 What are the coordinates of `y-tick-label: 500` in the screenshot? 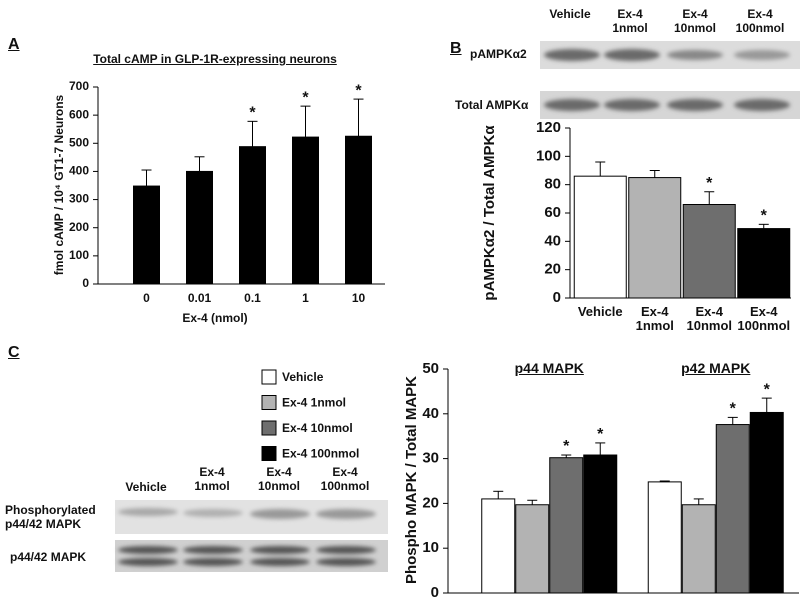 It's located at (79, 142).